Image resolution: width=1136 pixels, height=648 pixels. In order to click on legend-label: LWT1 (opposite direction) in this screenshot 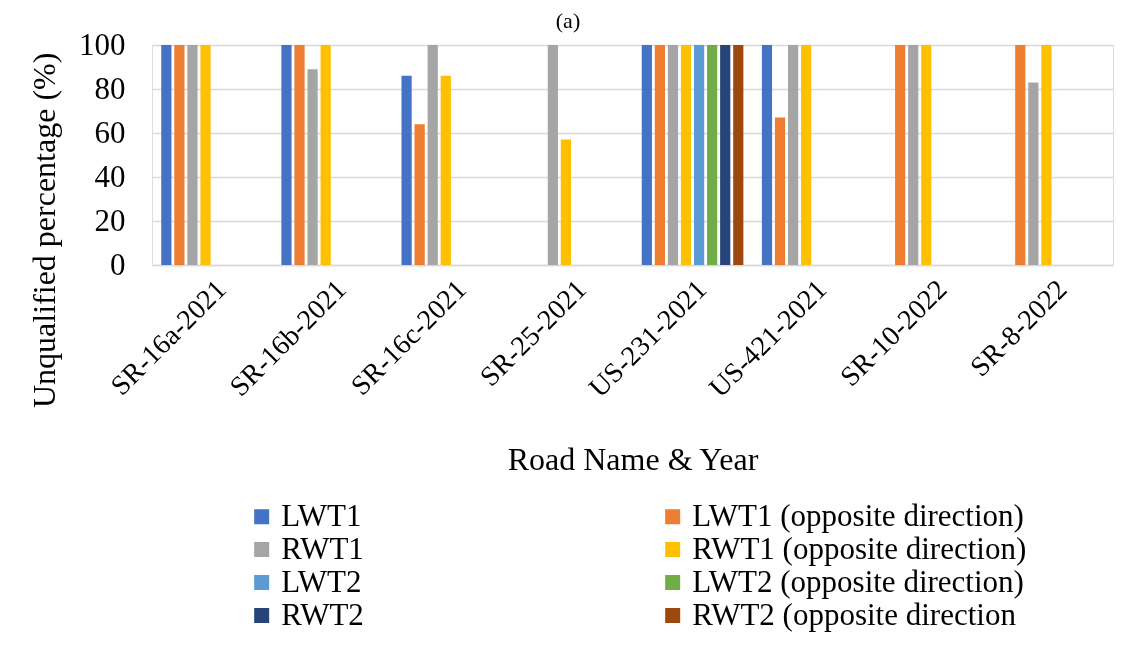, I will do `click(858, 515)`.